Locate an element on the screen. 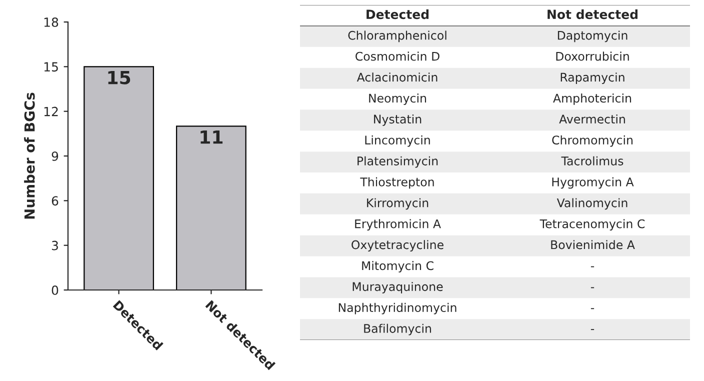 Image resolution: width=704 pixels, height=381 pixels. data-label: 15 is located at coordinates (119, 77).